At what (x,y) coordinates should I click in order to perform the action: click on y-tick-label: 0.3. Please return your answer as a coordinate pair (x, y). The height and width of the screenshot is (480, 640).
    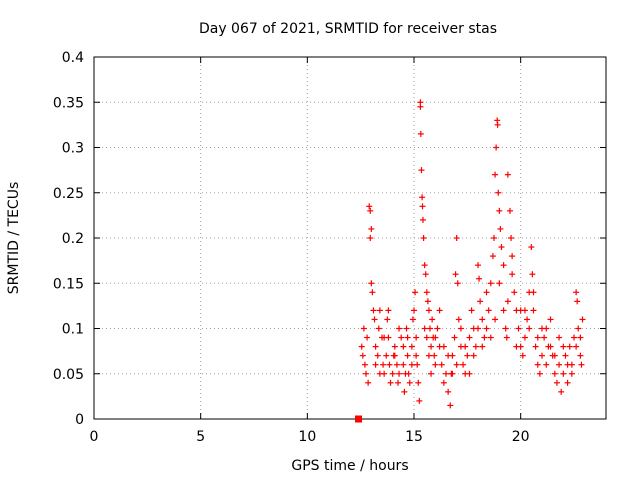
    Looking at the image, I should click on (73, 149).